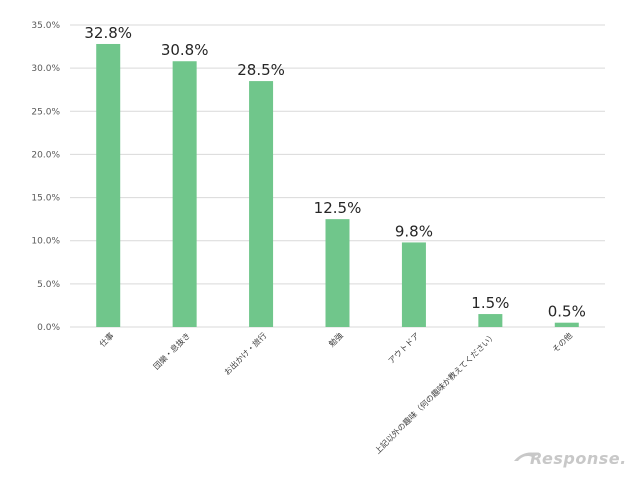 The image size is (640, 480). Describe the element at coordinates (45, 69) in the screenshot. I see `y-tick-label: 30.0%` at that location.